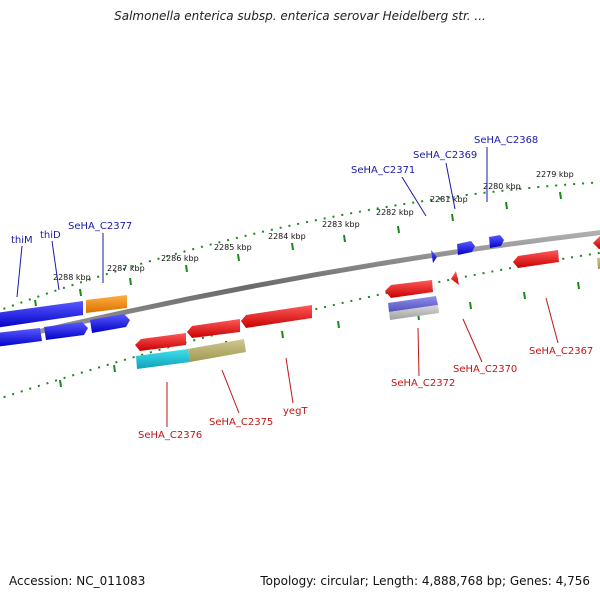 This screenshot has width=600, height=600. I want to click on gene-label: SeHA_C2369, so click(445, 155).